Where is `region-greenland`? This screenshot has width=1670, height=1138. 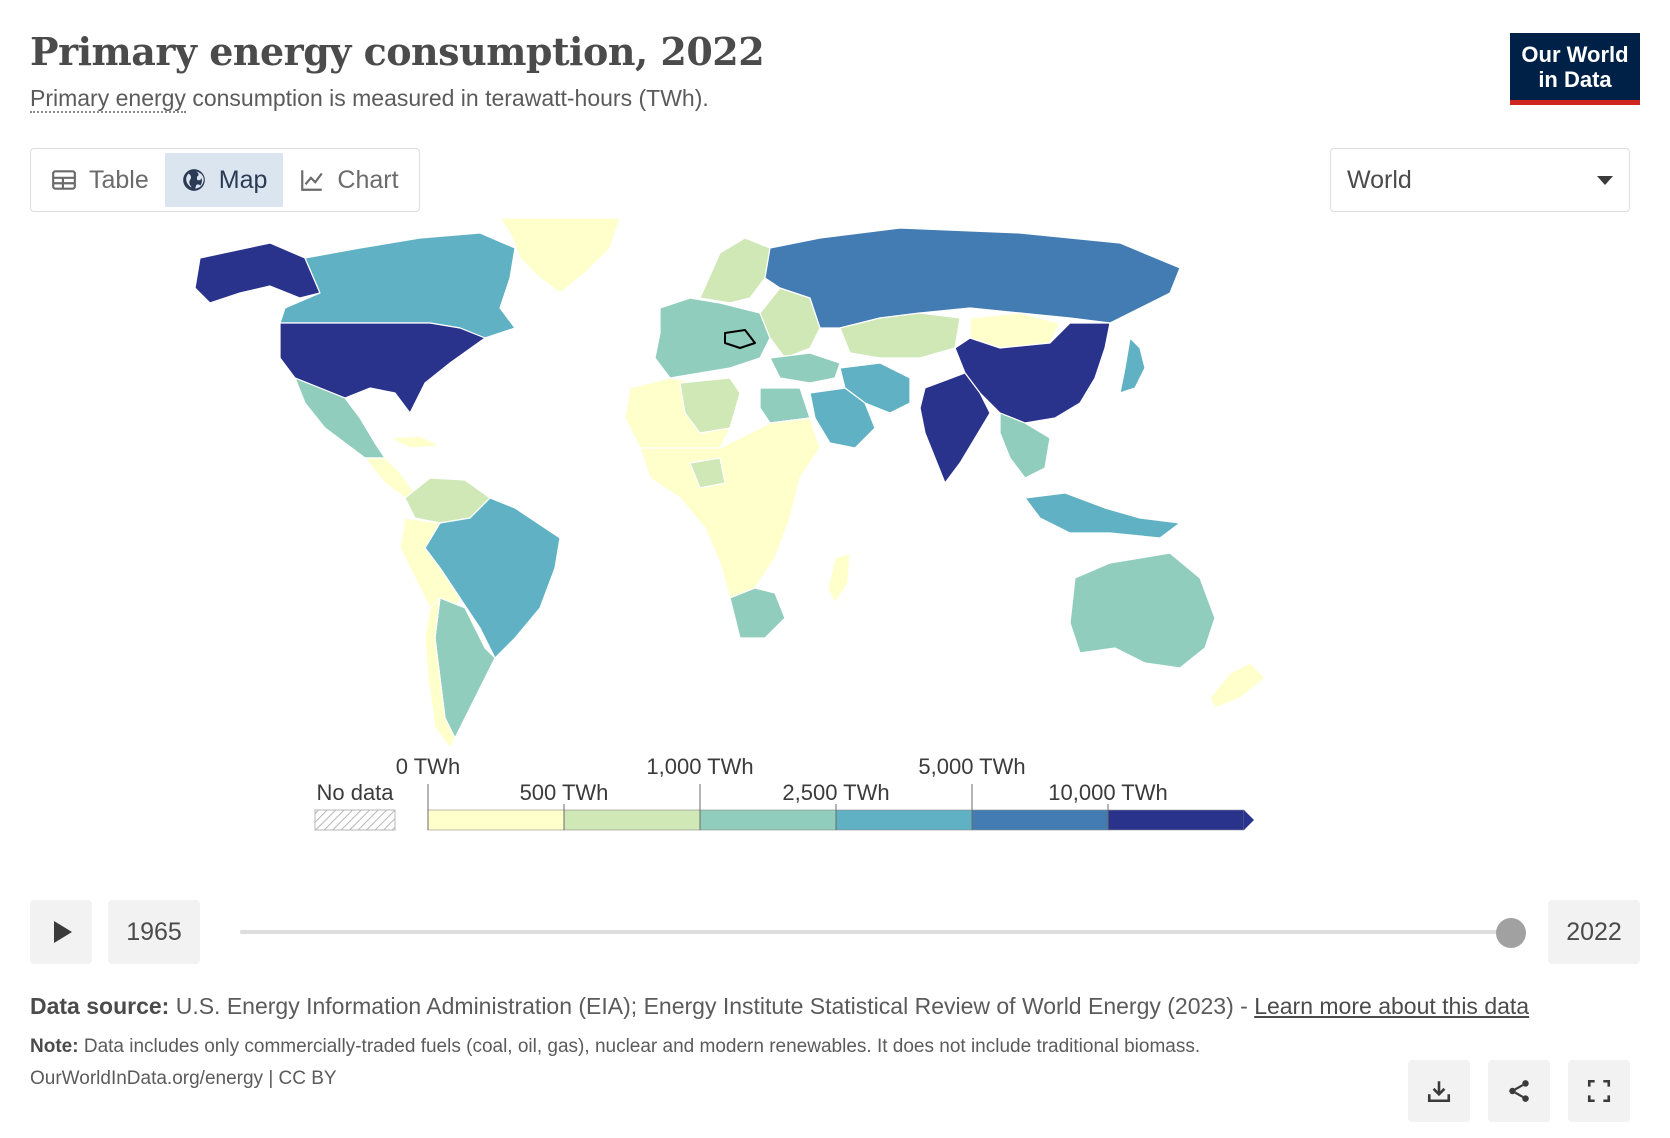 region-greenland is located at coordinates (560, 255).